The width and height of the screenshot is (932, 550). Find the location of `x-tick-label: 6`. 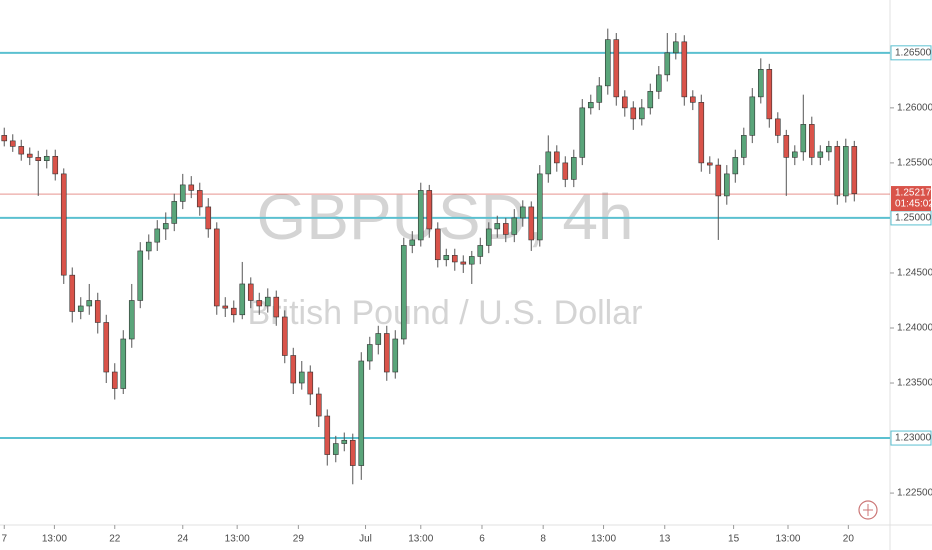

x-tick-label: 6 is located at coordinates (482, 539).